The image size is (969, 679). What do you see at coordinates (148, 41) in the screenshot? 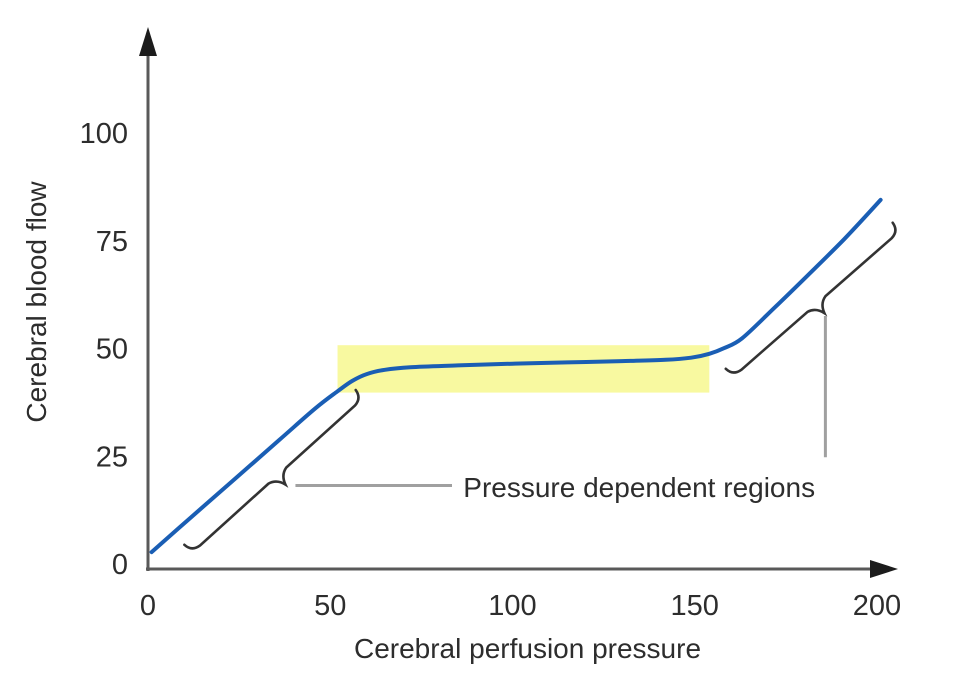
I see `y-axis-arrowhead` at bounding box center [148, 41].